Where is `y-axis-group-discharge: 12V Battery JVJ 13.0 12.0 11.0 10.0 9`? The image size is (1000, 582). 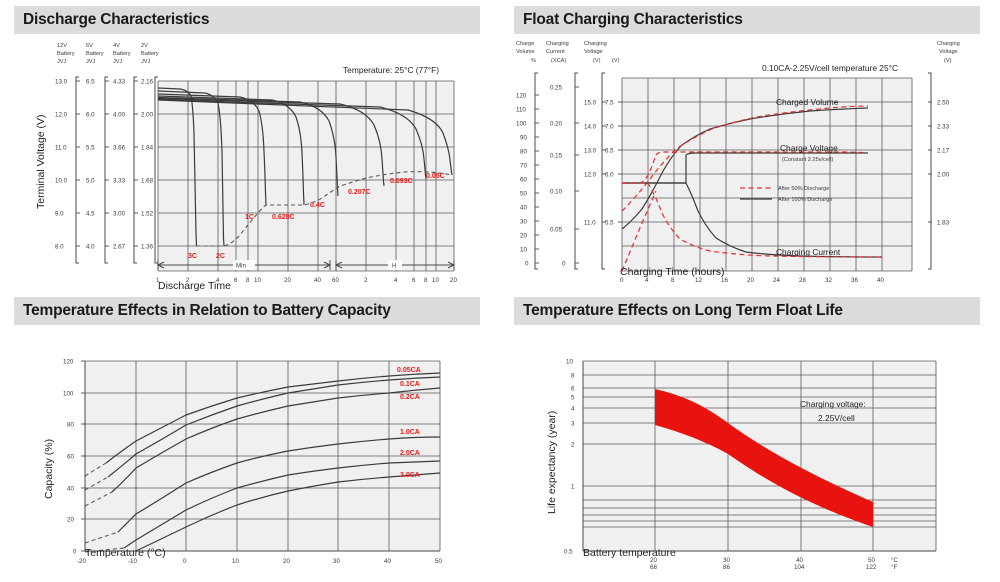
y-axis-group-discharge: 12V Battery JVJ 13.0 12.0 11.0 10.0 9 is located at coordinates (107, 153).